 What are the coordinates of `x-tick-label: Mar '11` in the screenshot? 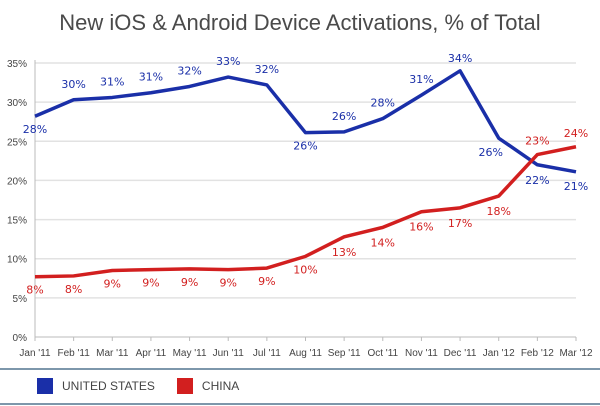 It's located at (112, 353).